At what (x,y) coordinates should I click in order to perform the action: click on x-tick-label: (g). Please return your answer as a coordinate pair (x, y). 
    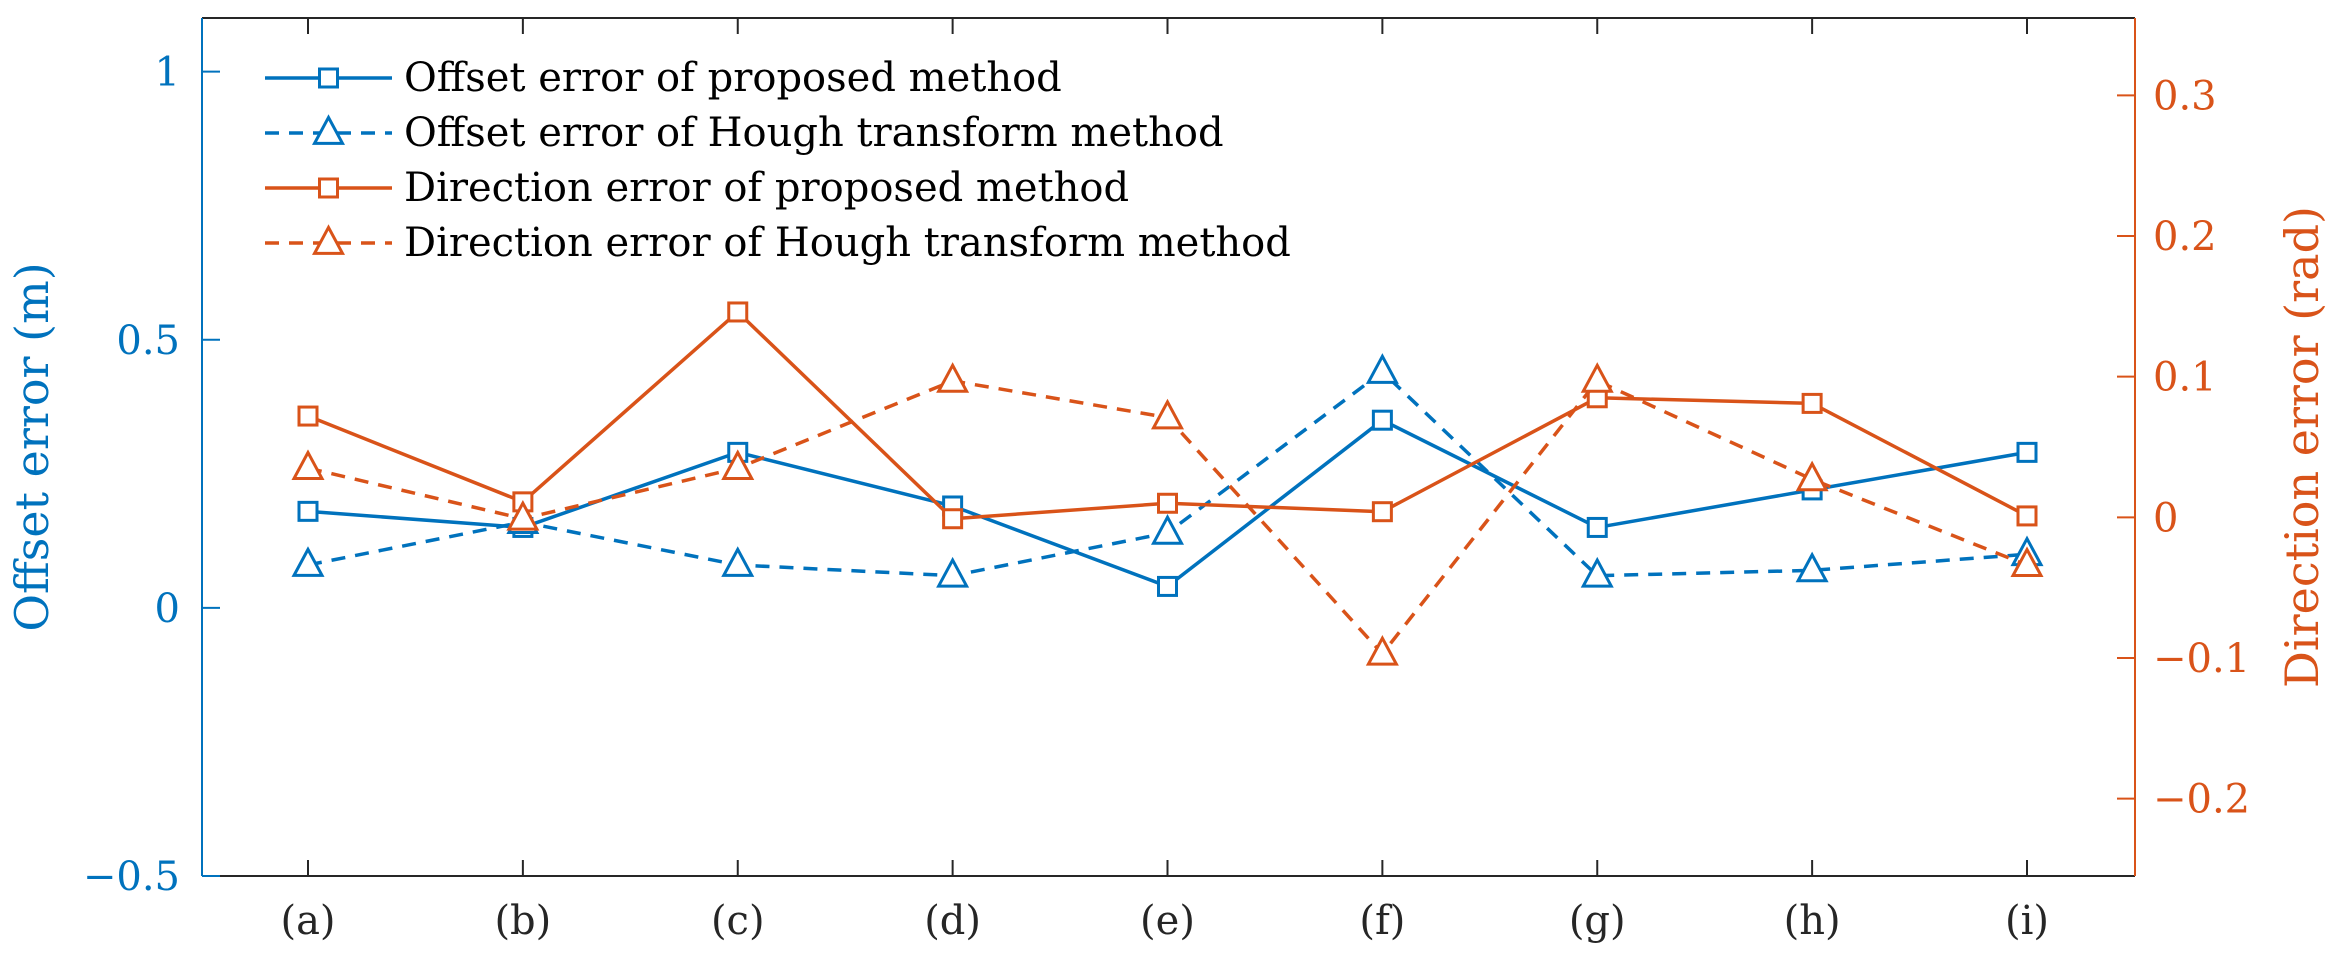
    Looking at the image, I should click on (1597, 921).